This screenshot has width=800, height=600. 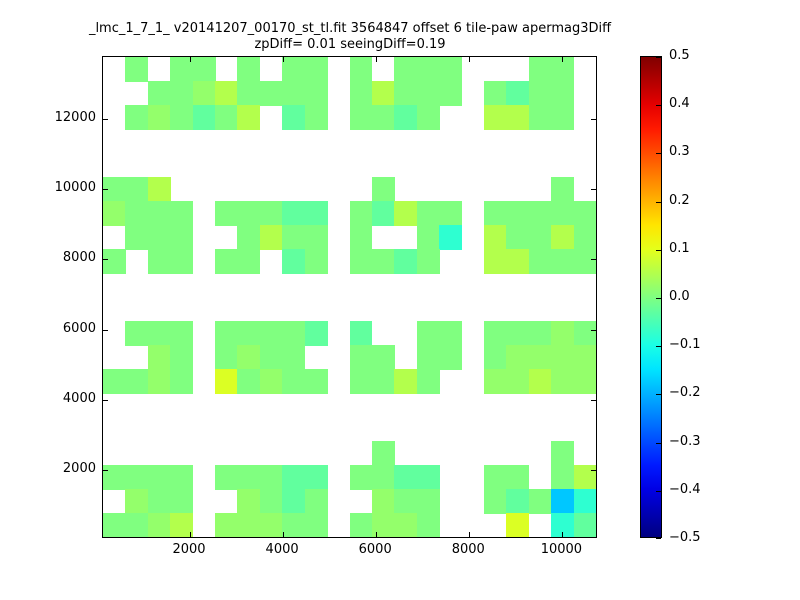 What do you see at coordinates (679, 104) in the screenshot?
I see `colorbar-tick-label: 0.4` at bounding box center [679, 104].